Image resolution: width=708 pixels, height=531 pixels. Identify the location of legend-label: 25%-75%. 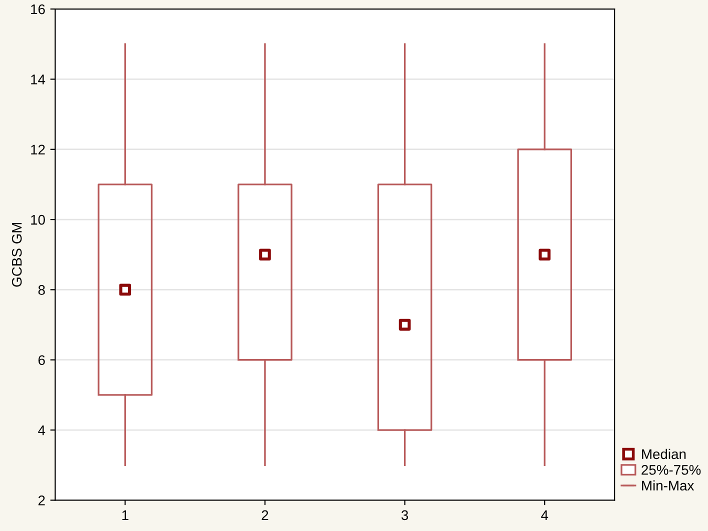
(671, 469).